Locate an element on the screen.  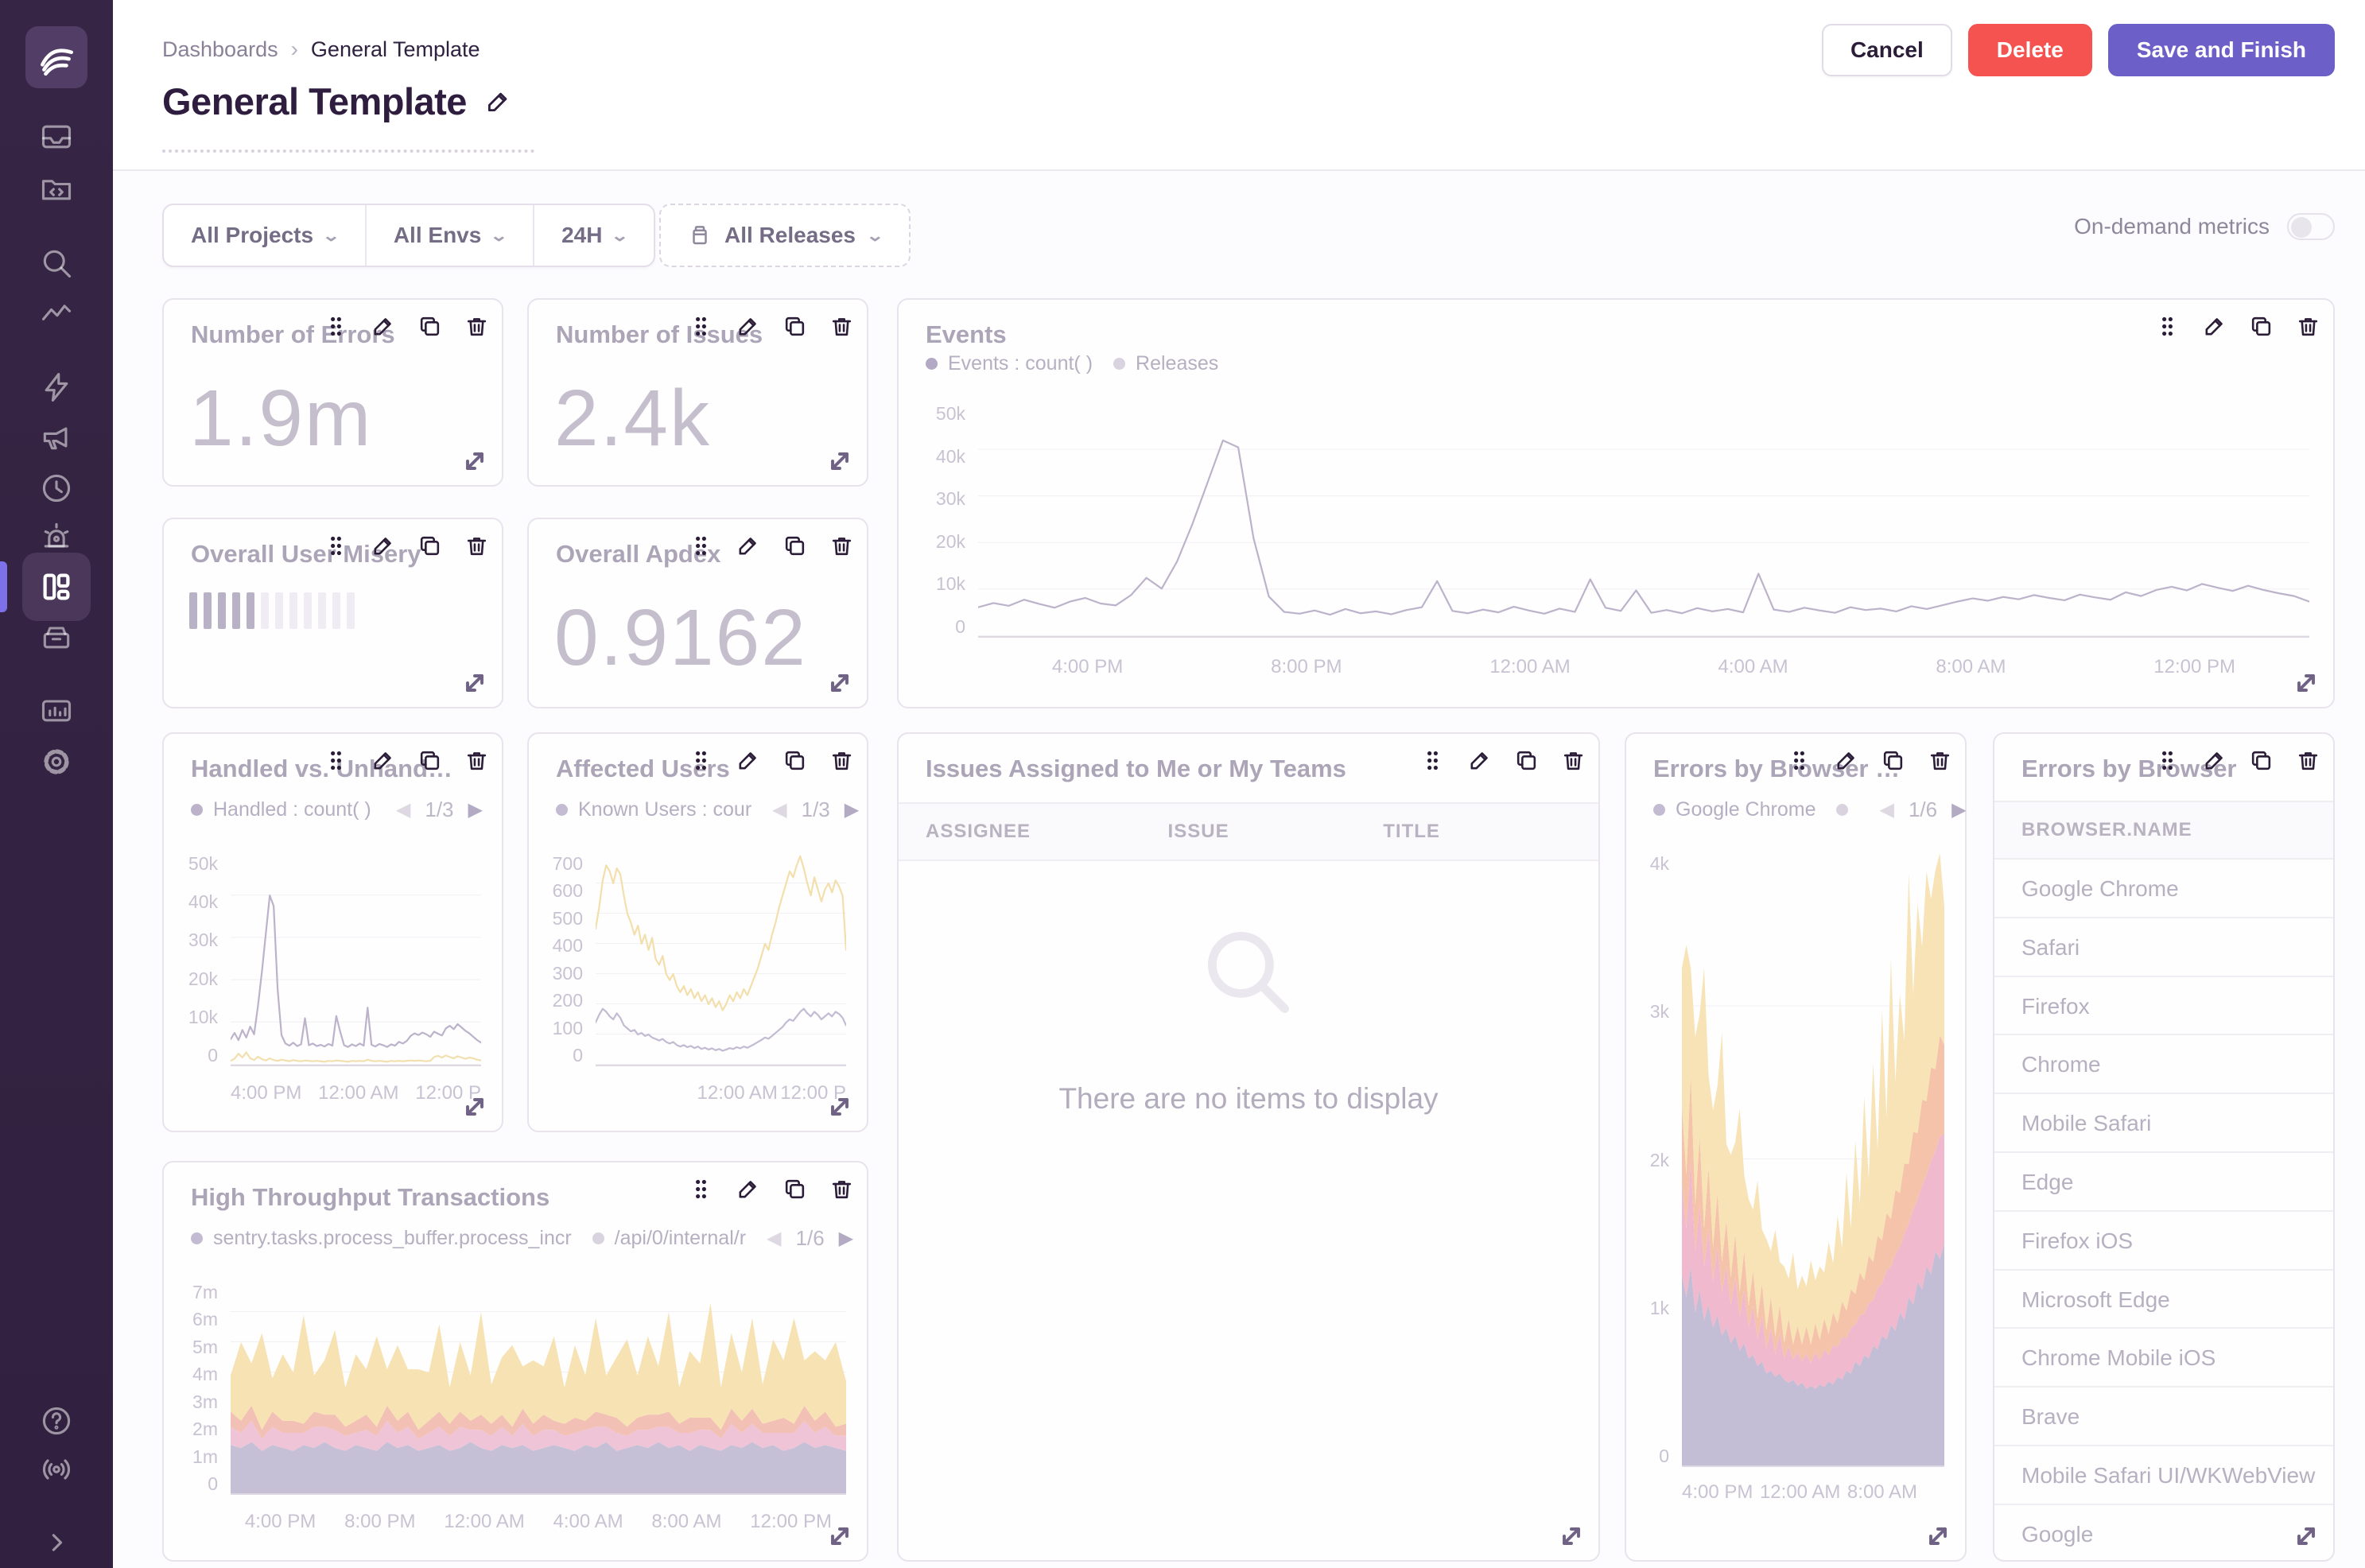
on-demand-metrics-toggle is located at coordinates (2311, 226).